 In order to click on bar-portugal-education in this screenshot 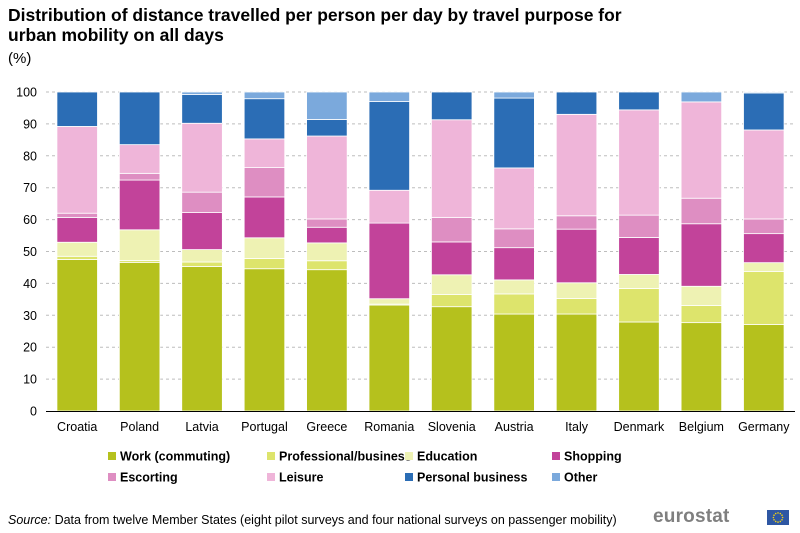, I will do `click(264, 248)`.